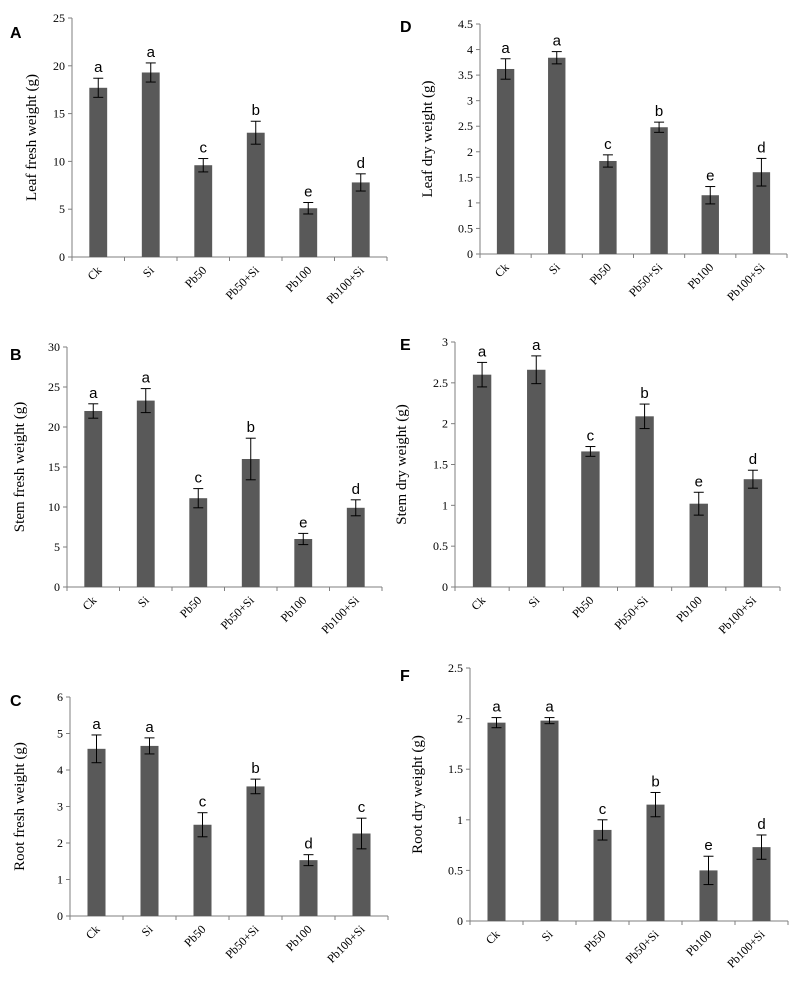  Describe the element at coordinates (16, 355) in the screenshot. I see `panel-letter: B` at that location.